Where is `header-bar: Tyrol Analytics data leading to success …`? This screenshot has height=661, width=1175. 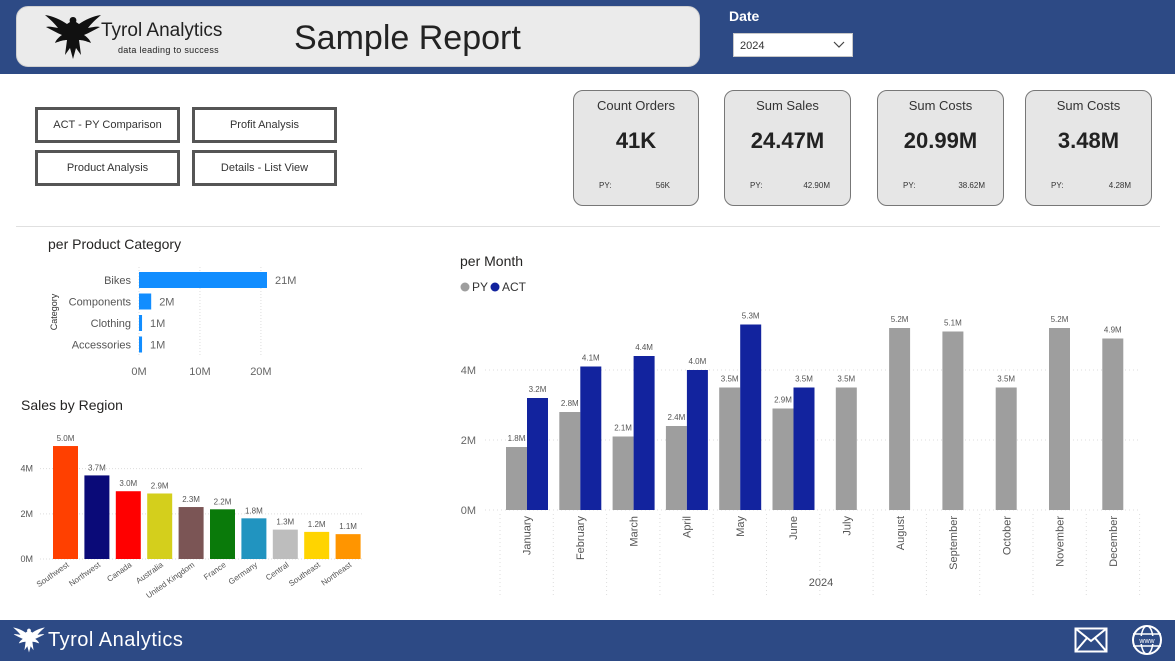 header-bar: Tyrol Analytics data leading to success … is located at coordinates (587, 37).